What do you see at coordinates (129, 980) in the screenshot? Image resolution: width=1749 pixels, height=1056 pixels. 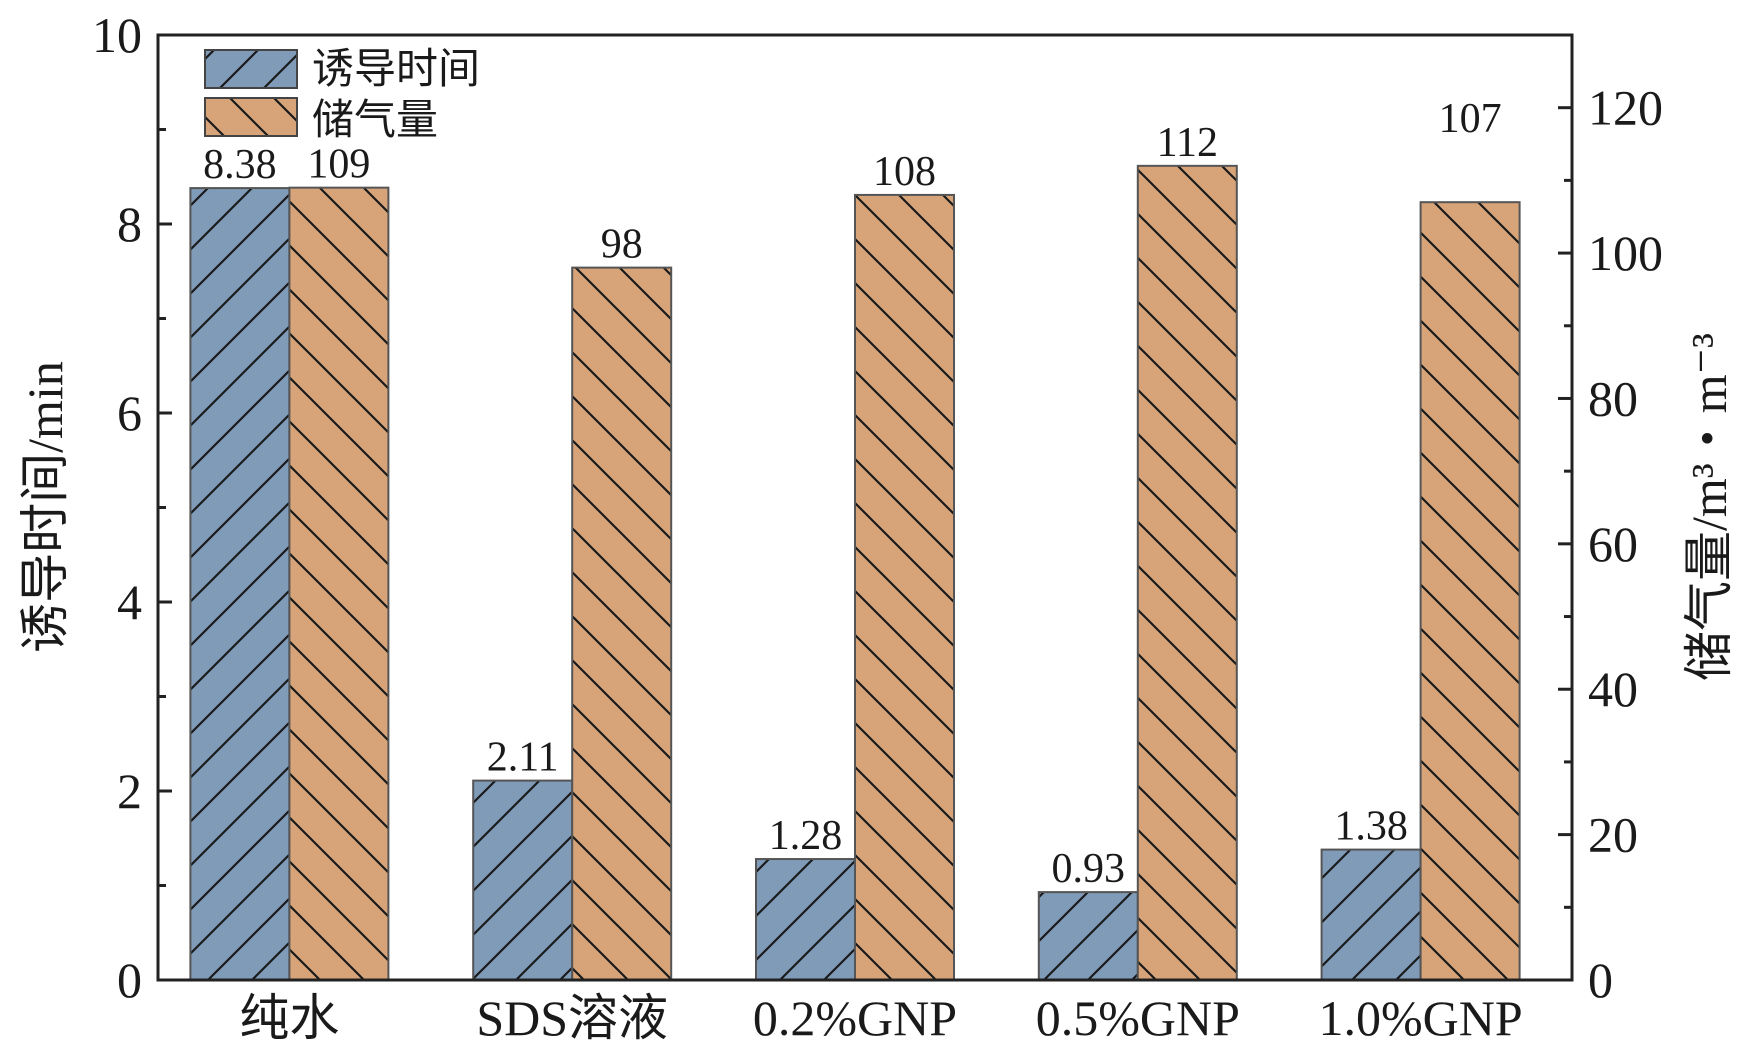 I see `left-tick-label: 0` at bounding box center [129, 980].